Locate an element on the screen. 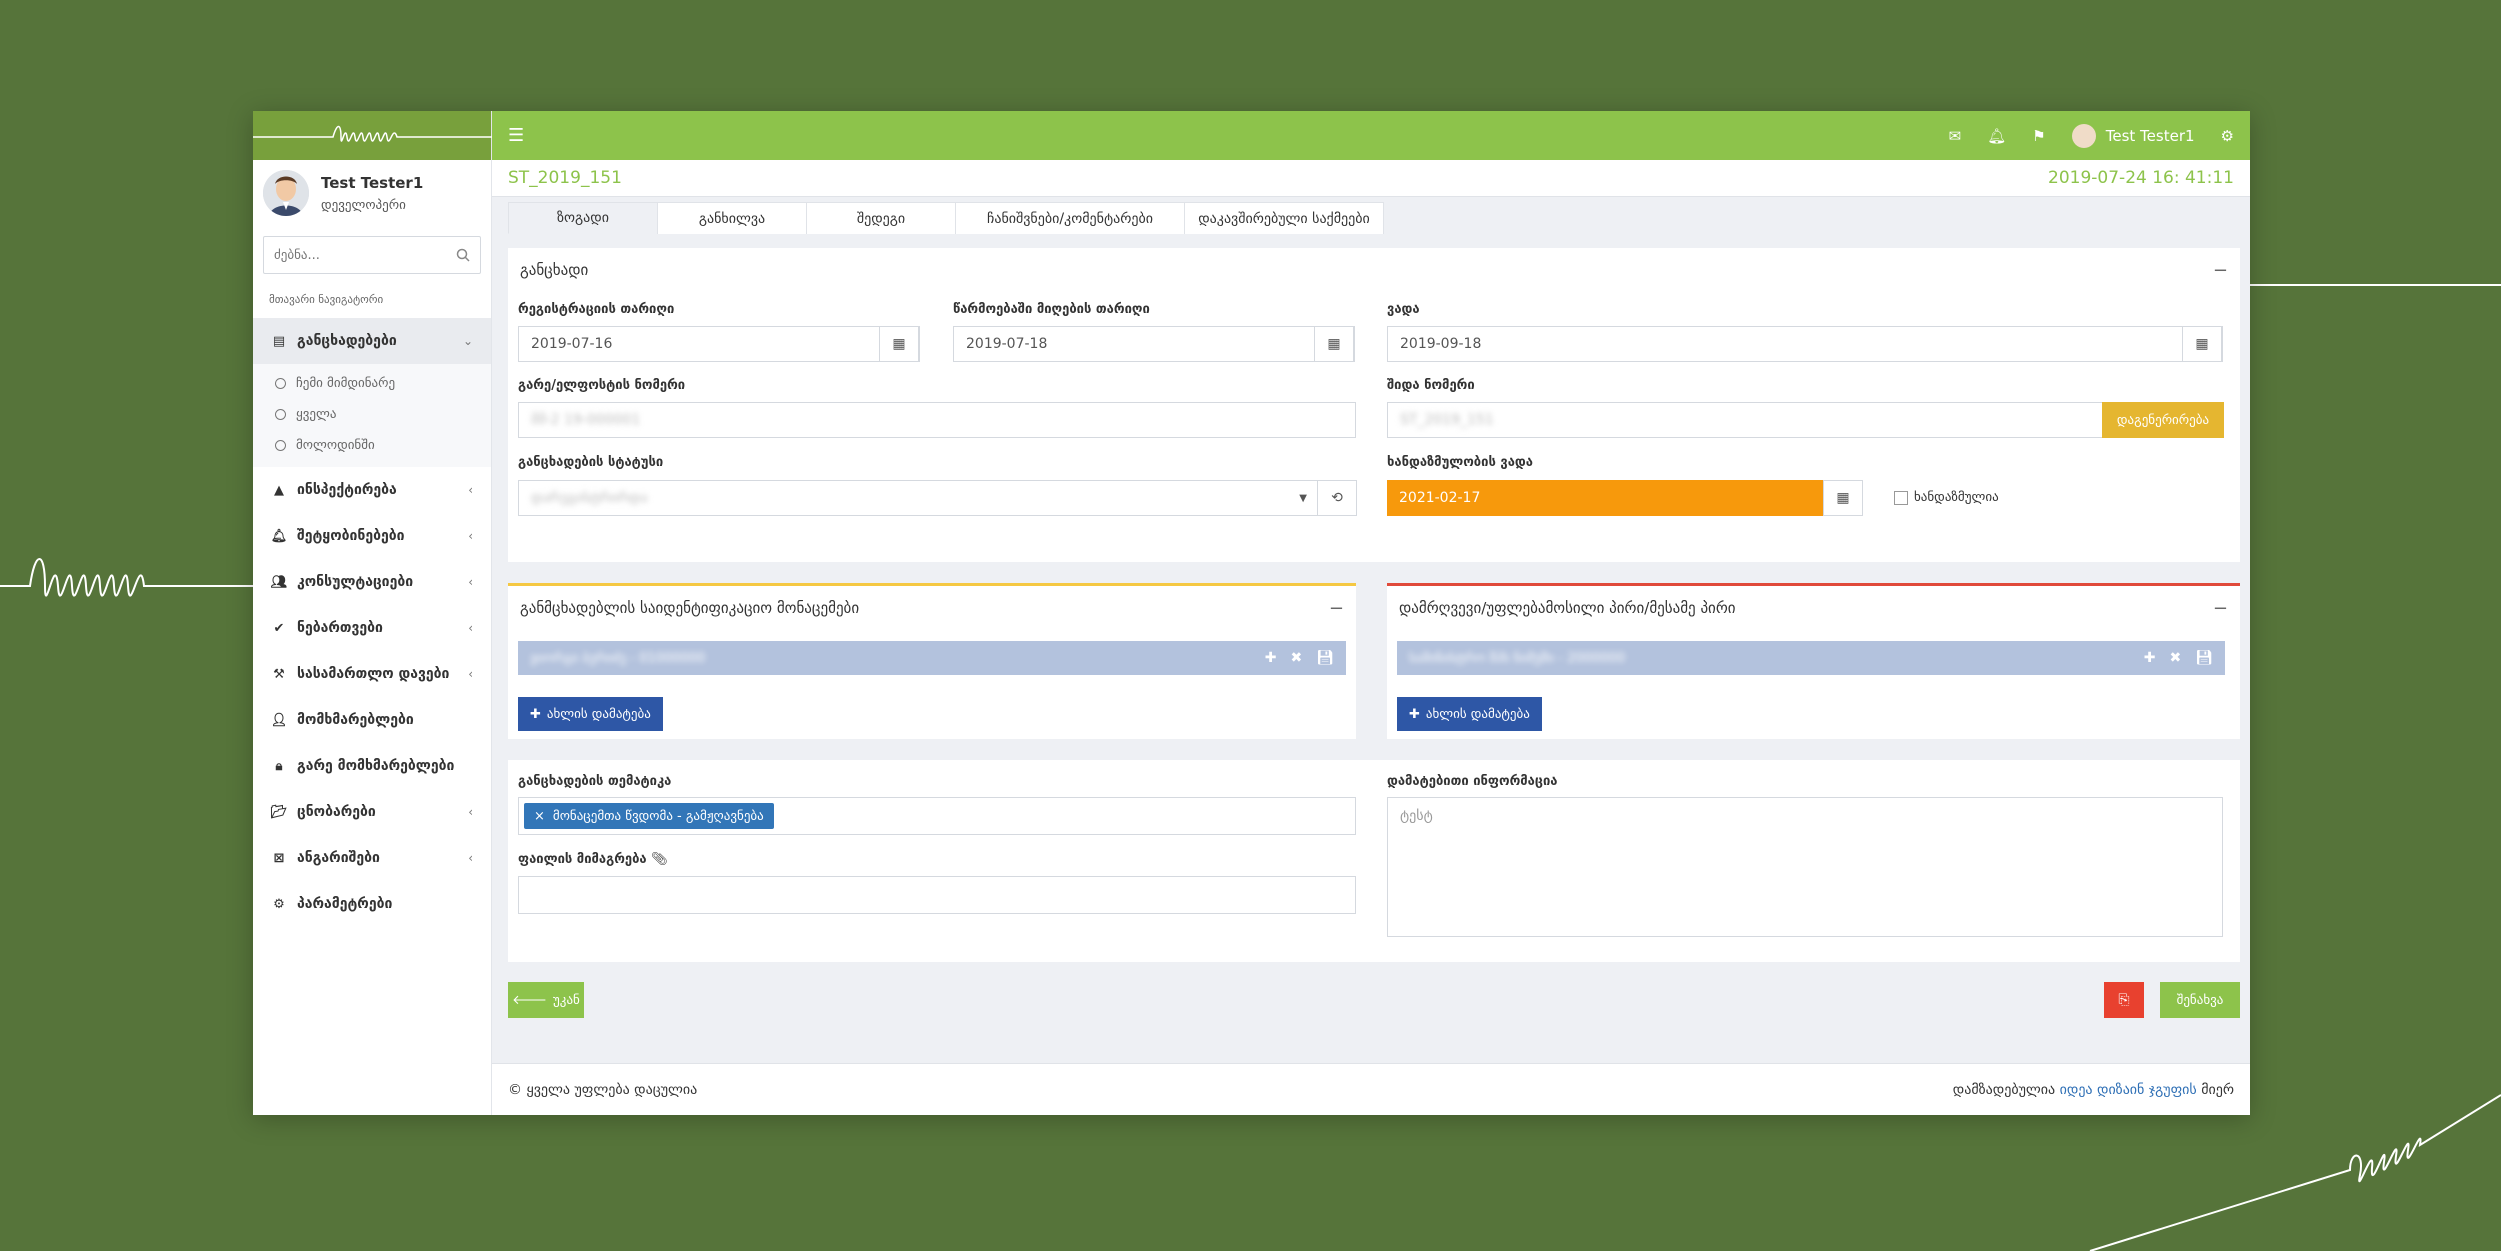  info-textarea: ტესტ is located at coordinates (1805, 867).